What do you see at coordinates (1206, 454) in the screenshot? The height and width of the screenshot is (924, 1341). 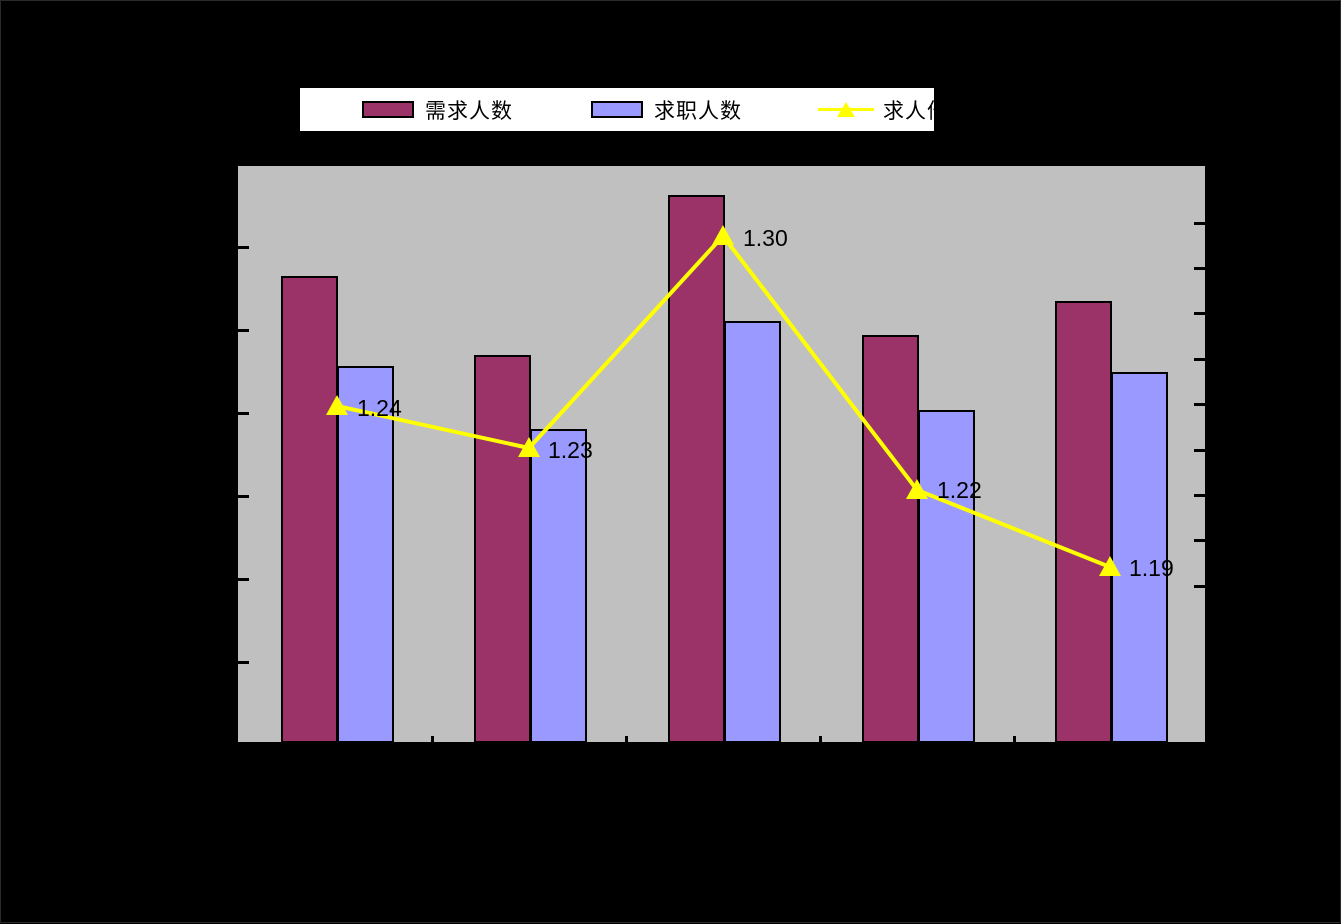 I see `y-axis-right` at bounding box center [1206, 454].